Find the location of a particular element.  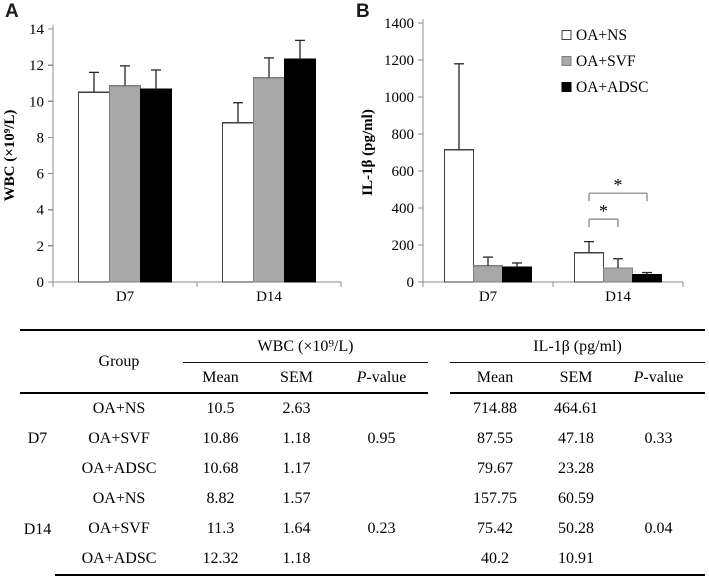

panel-a-label: A is located at coordinates (12, 11).